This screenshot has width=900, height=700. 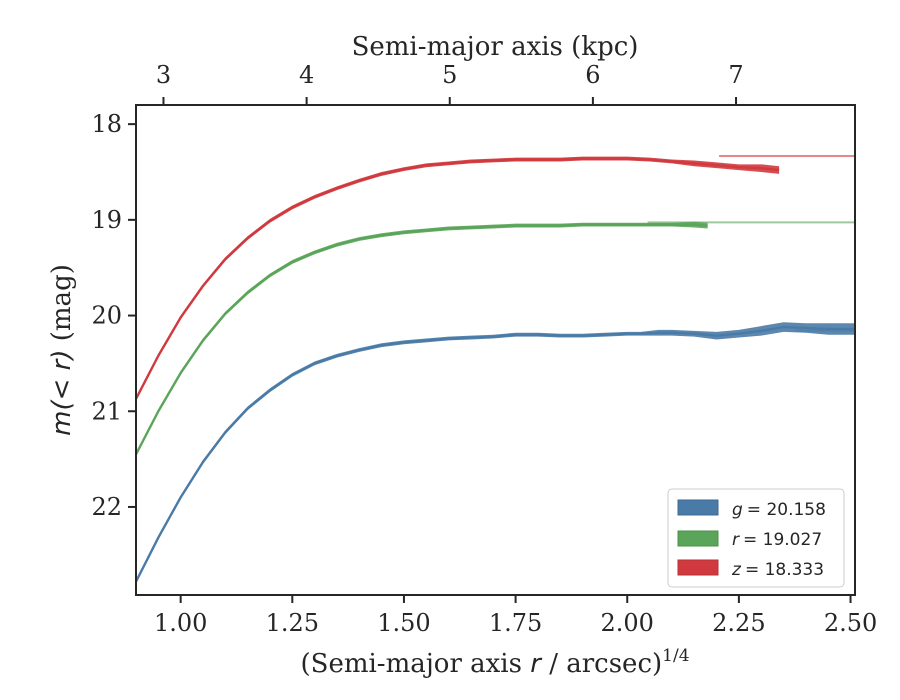 I want to click on legend-swatch-r, so click(x=698, y=538).